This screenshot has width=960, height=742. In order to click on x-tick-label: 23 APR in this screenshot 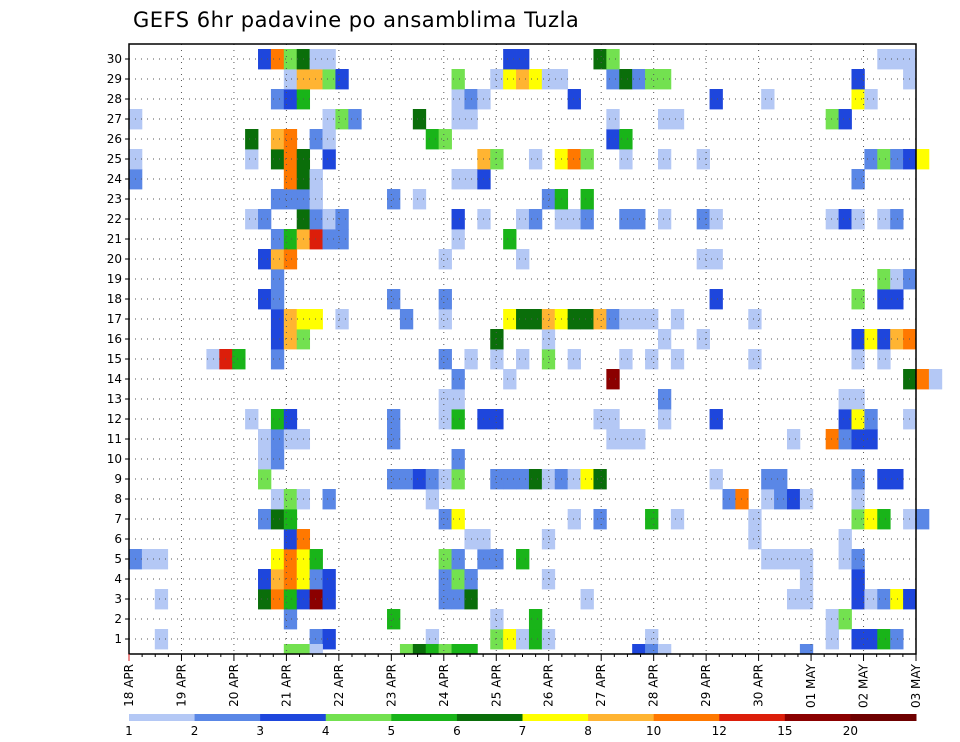, I will do `click(391, 685)`.